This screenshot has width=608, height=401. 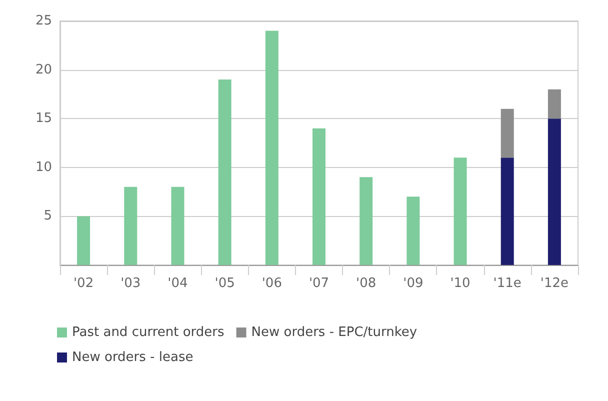 I want to click on legend-label: Past and current orders, so click(x=148, y=332).